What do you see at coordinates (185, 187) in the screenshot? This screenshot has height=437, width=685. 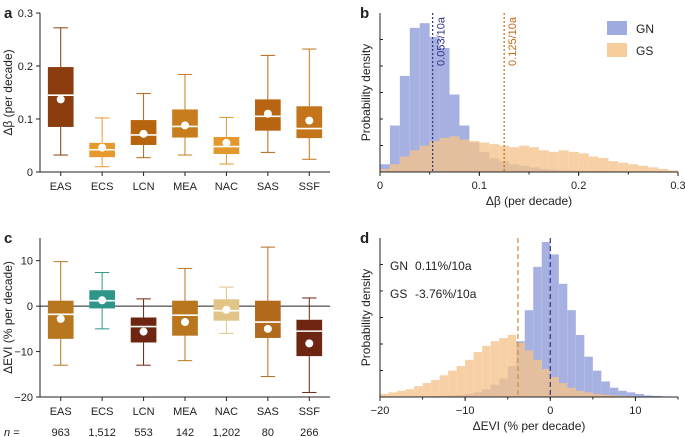 I see `panel-a-category-label: MEA` at bounding box center [185, 187].